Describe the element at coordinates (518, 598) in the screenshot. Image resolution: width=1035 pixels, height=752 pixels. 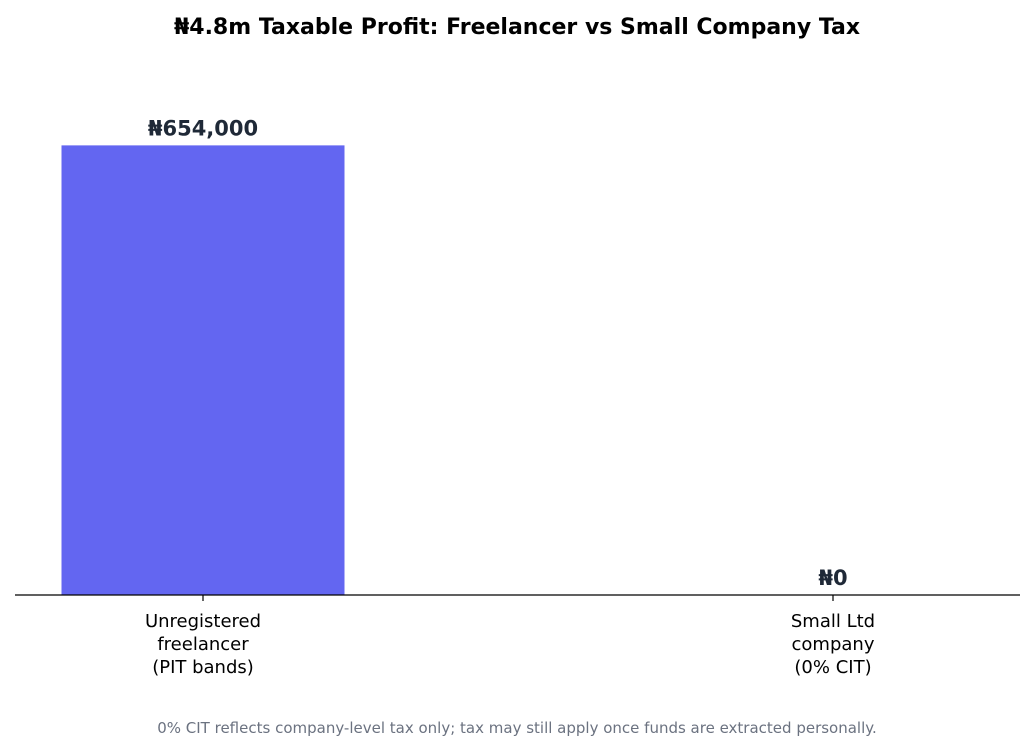
I see `x-axis-ticks` at that location.